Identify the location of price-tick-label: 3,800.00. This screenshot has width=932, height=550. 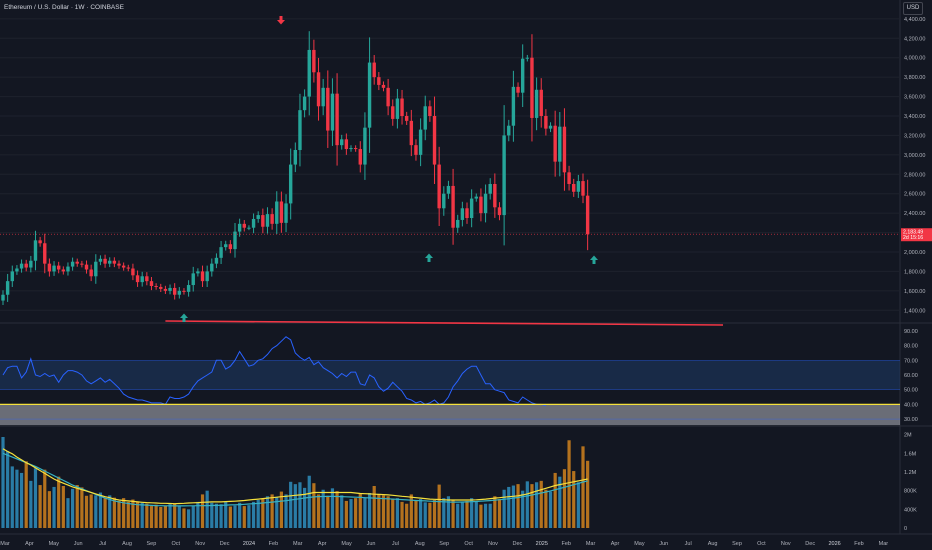
(914, 78).